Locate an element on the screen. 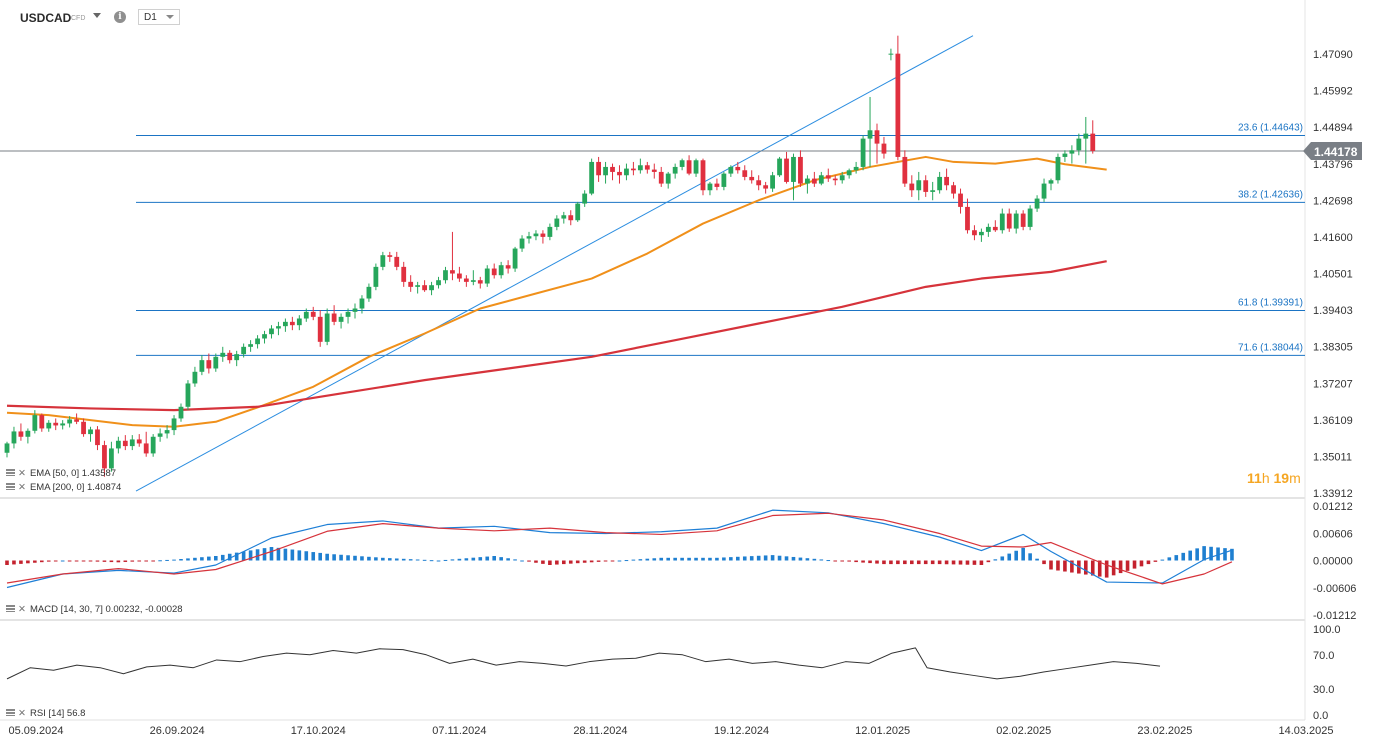  ema200-legend: ✕ EMA [200, 0] 1.40874 is located at coordinates (63, 487).